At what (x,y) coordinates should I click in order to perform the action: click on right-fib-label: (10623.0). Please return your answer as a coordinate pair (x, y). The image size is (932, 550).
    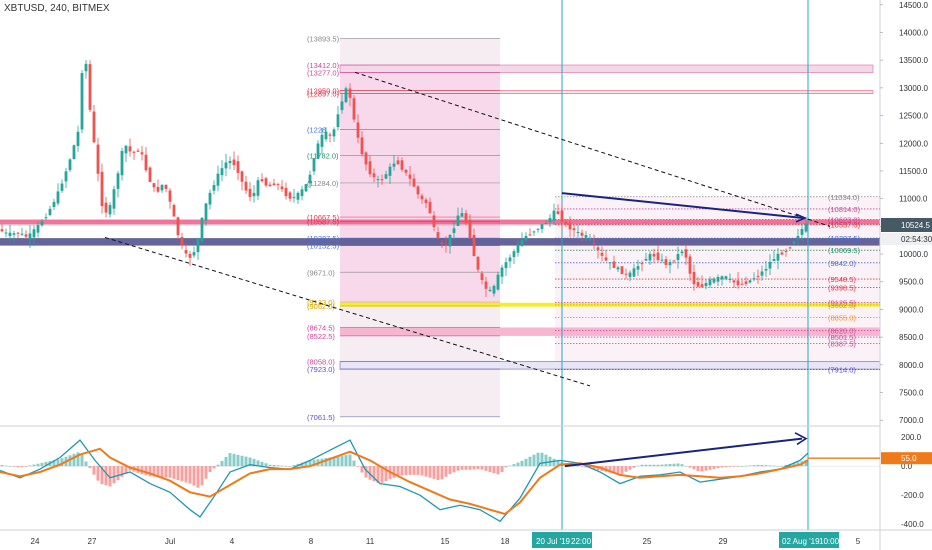
    Looking at the image, I should click on (844, 220).